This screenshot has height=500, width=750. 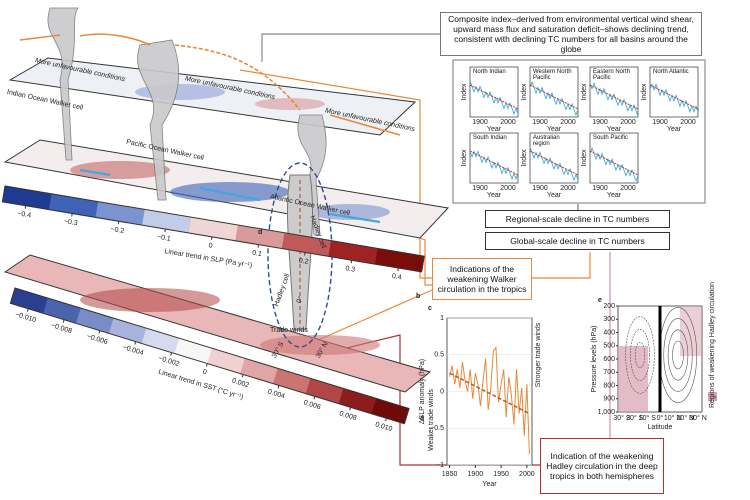 I want to click on x-tick-label: 20° S, so click(x=635, y=418).